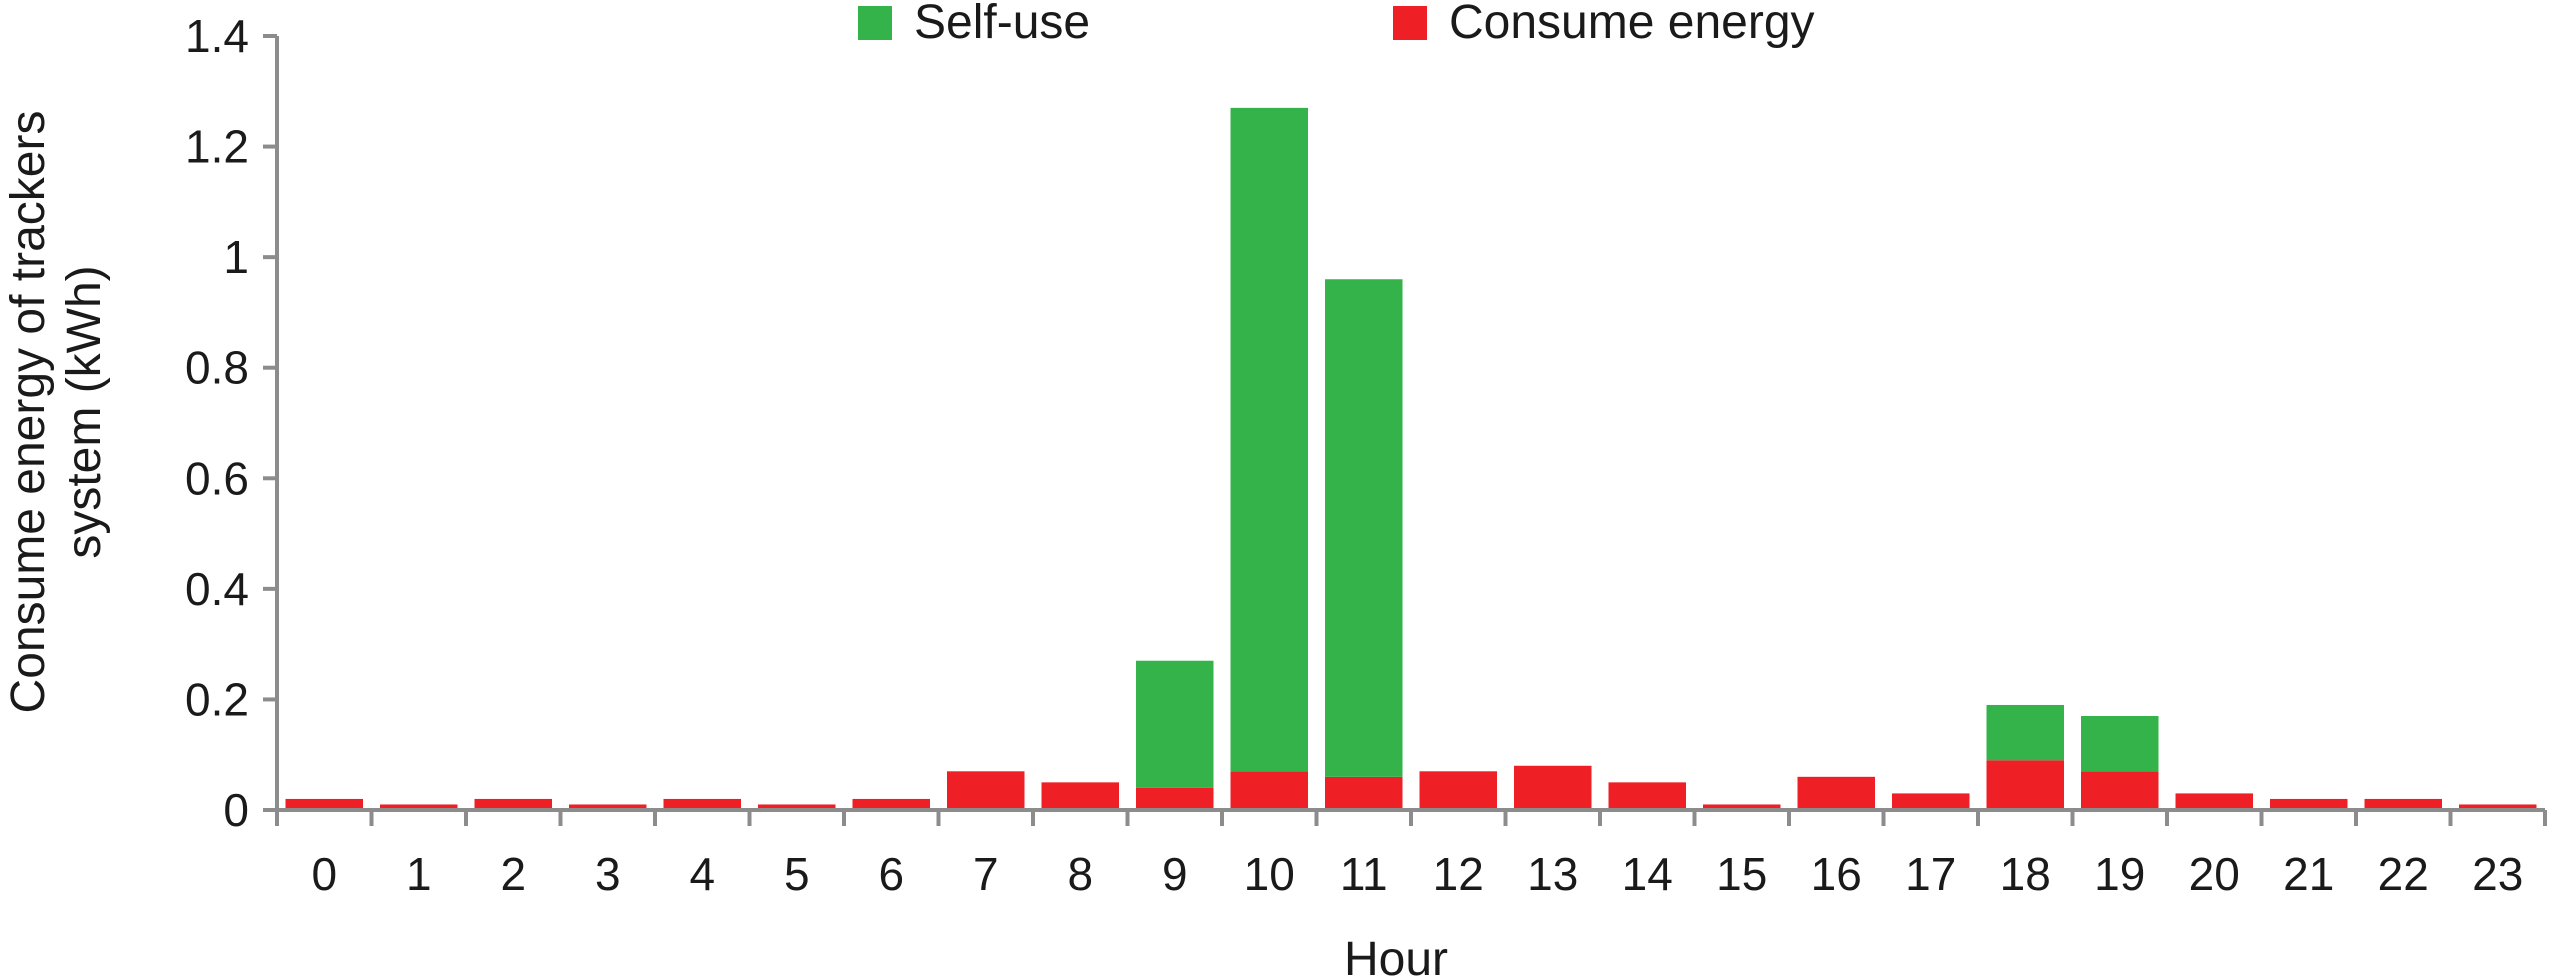 The image size is (2559, 979). I want to click on legend-label-consume-energy: Consume energy, so click(1632, 24).